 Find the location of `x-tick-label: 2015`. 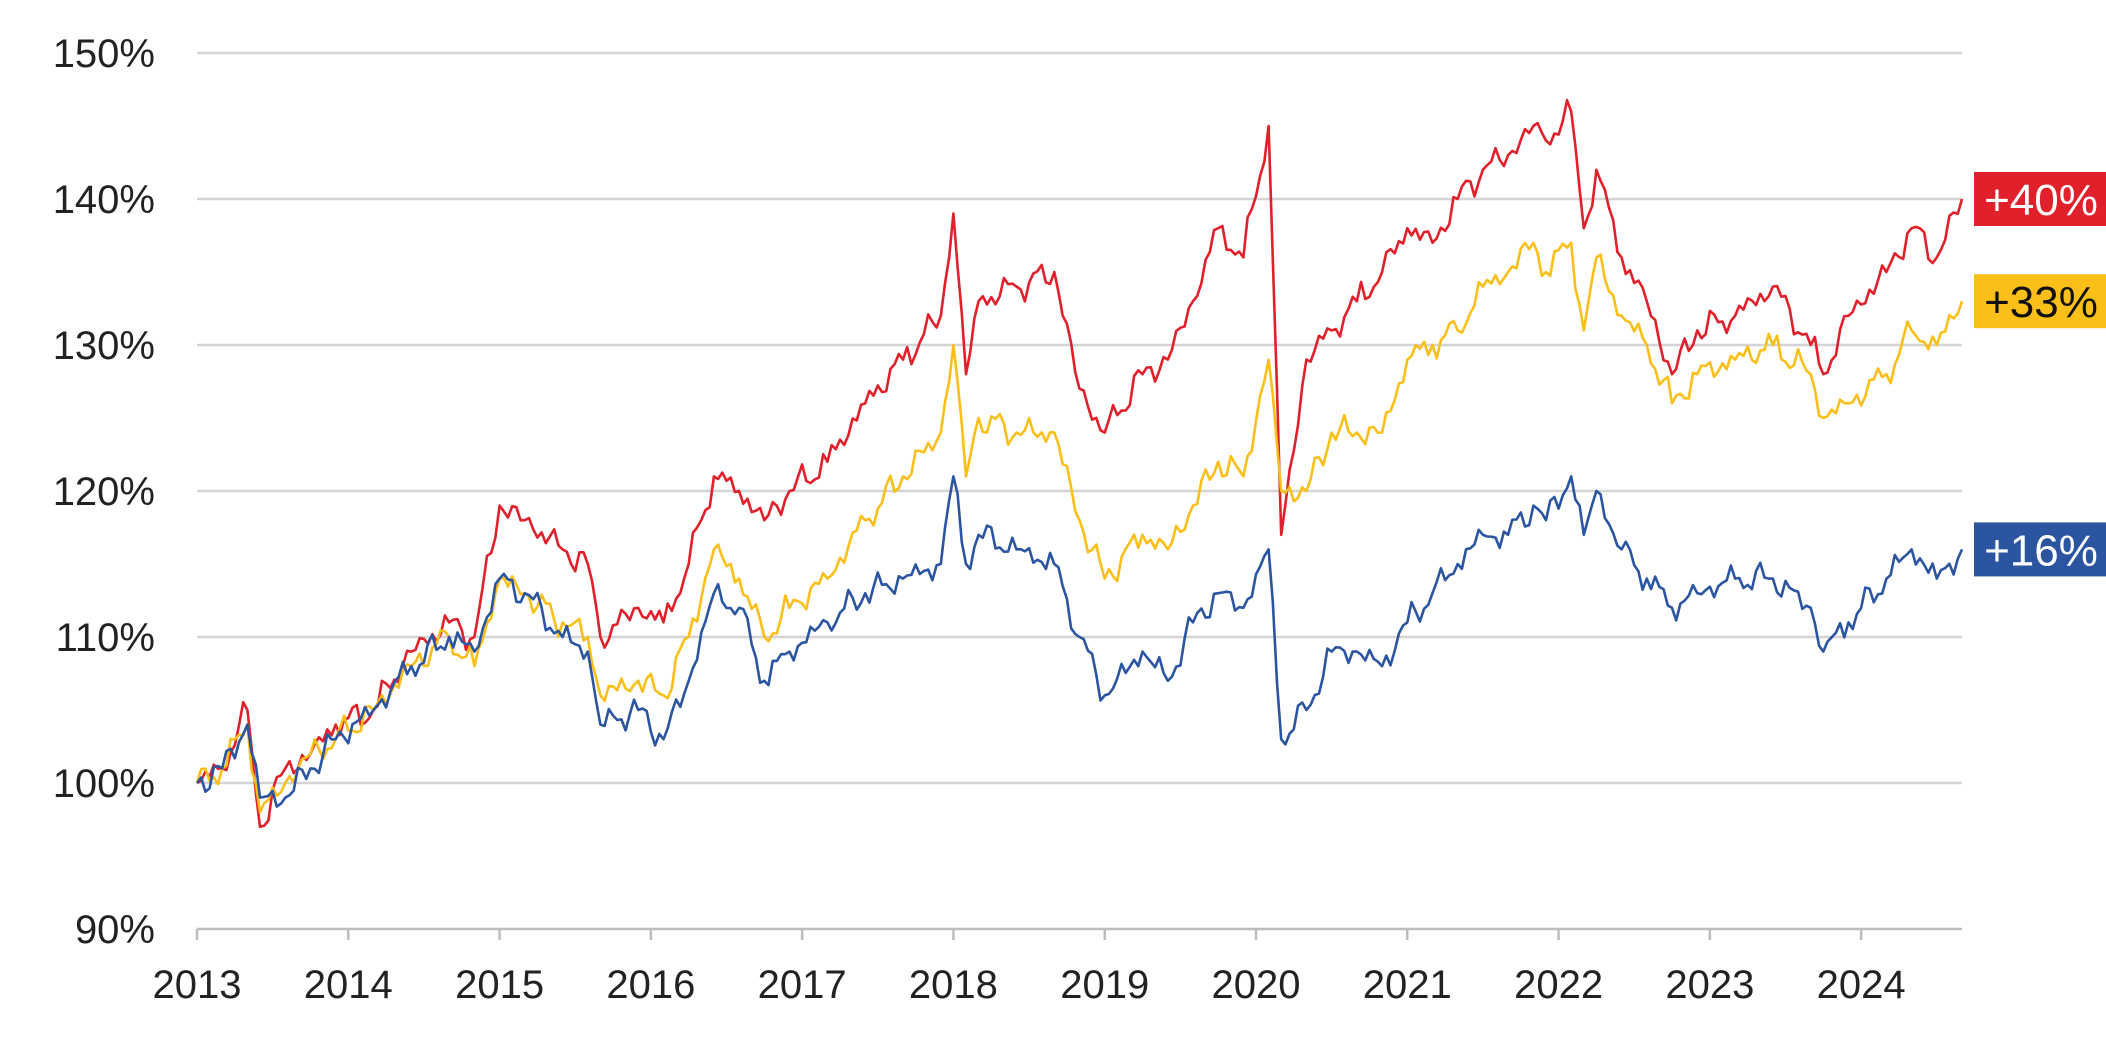

x-tick-label: 2015 is located at coordinates (499, 985).